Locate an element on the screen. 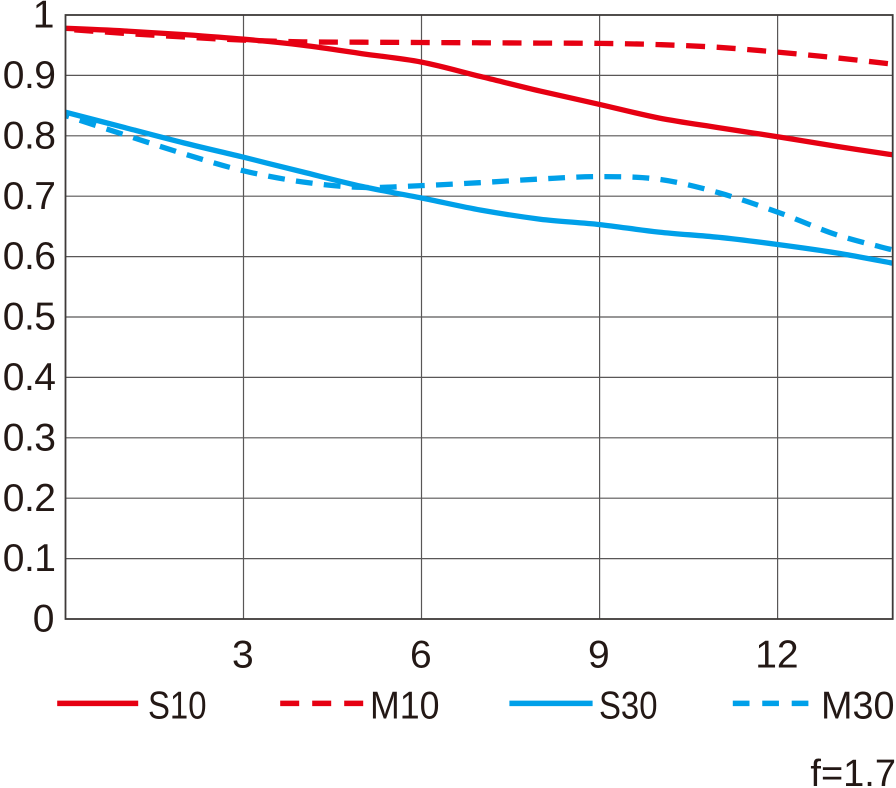 This screenshot has width=896, height=788. svg-text: 9 is located at coordinates (599, 655).